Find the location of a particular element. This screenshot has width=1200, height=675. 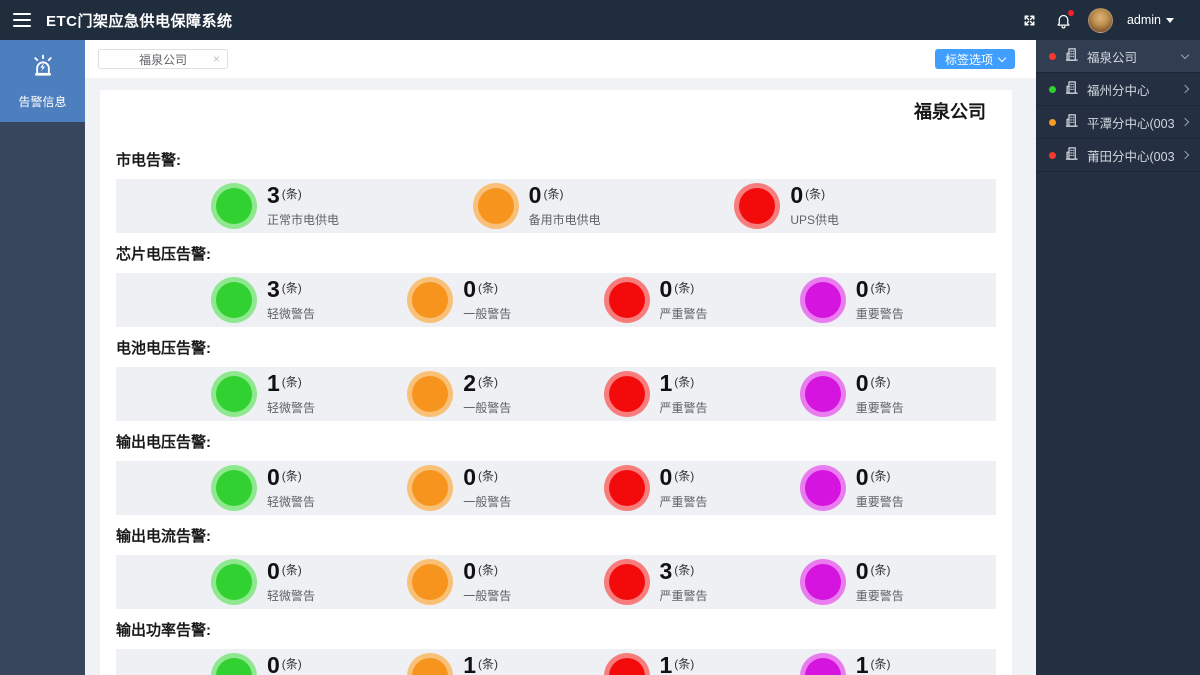

alarm-stat: 3 (条) 严重警告 is located at coordinates (701, 581).